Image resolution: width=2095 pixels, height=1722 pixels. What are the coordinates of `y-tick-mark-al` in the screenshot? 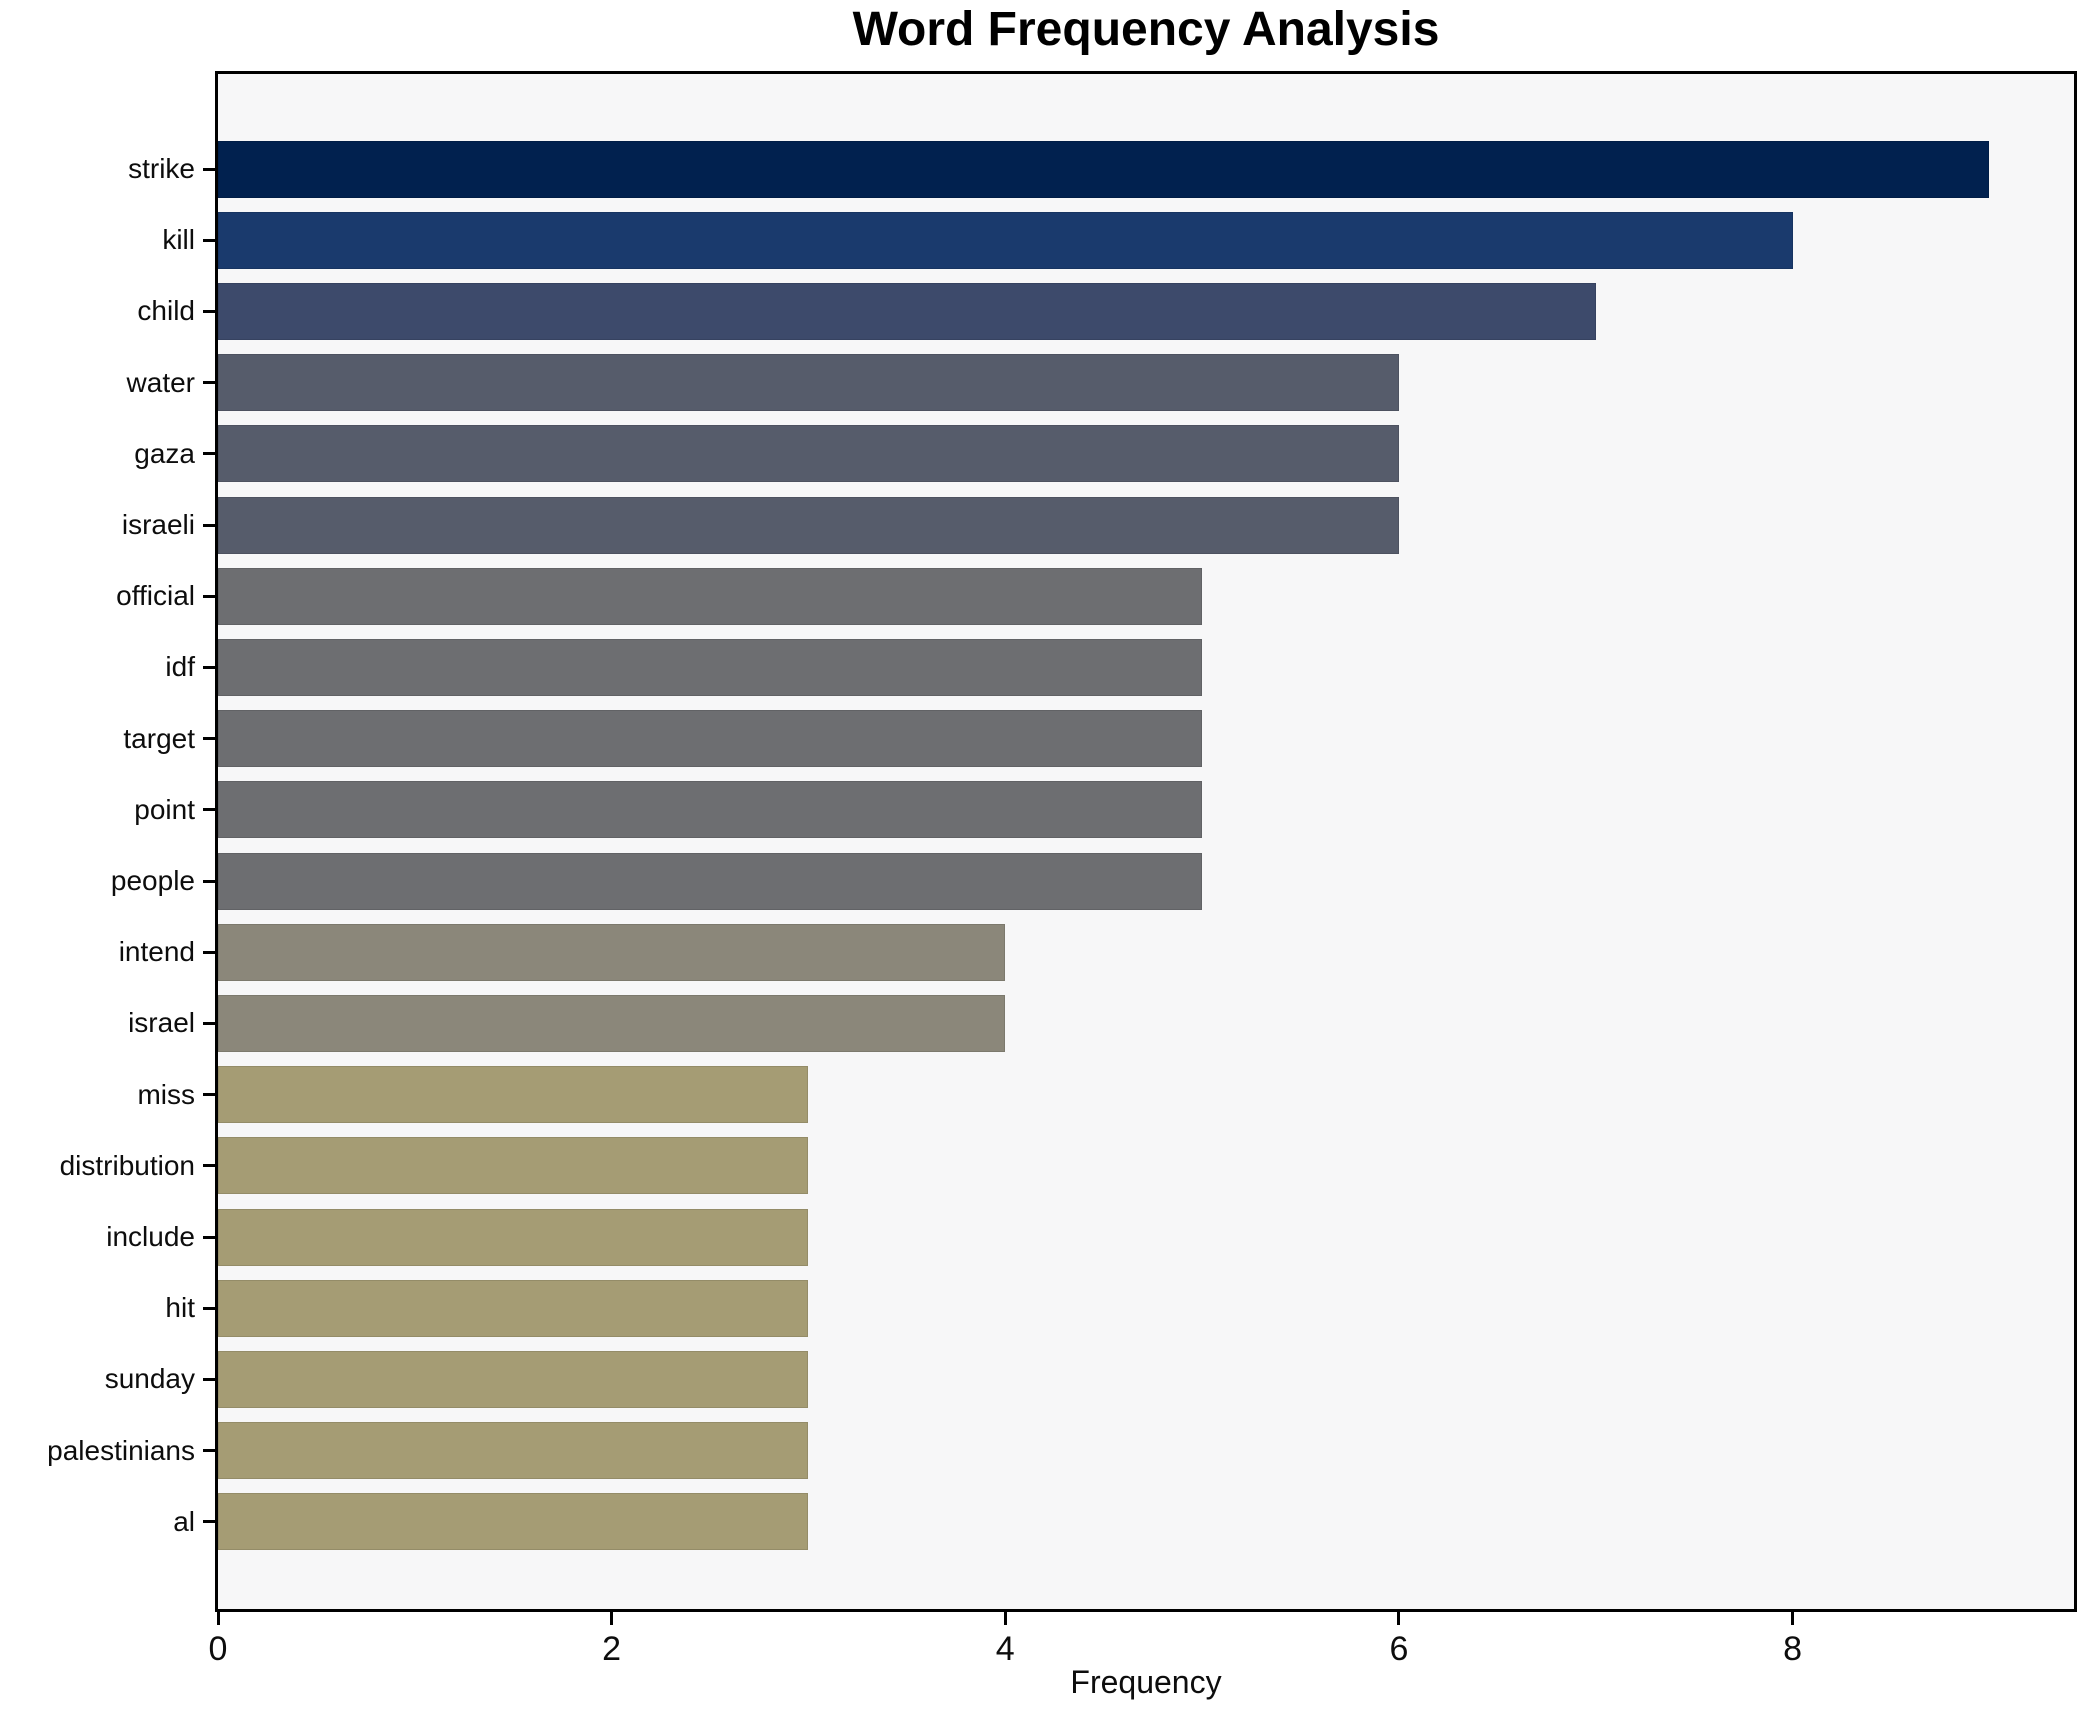 It's located at (209, 1522).